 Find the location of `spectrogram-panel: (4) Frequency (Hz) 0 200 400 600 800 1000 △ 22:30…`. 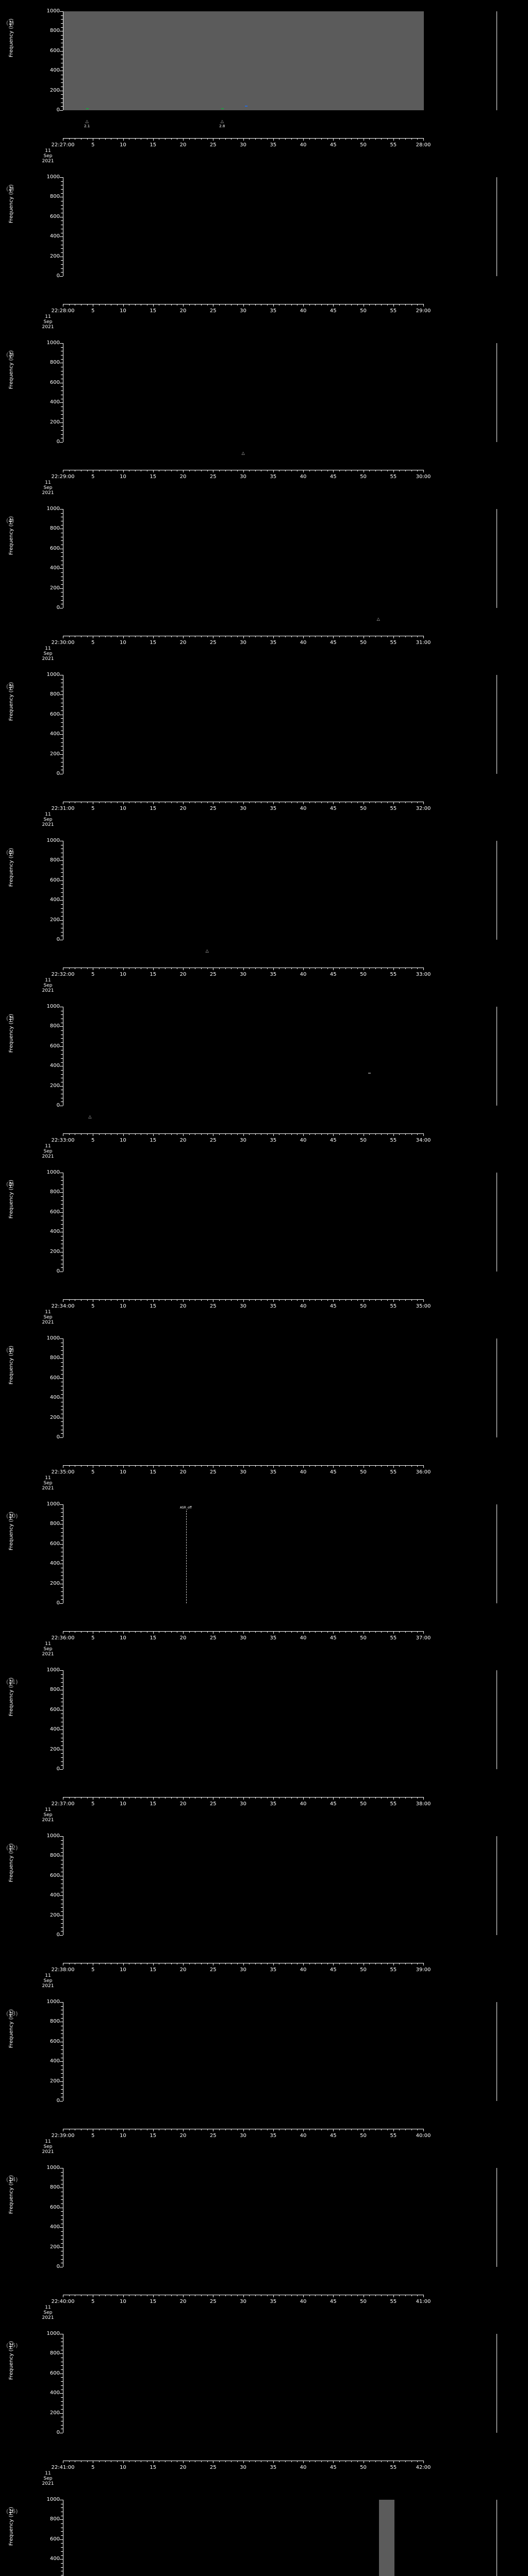

spectrogram-panel: (4) Frequency (Hz) 0 200 400 600 800 1000 △ 22:30… is located at coordinates (264, 581).